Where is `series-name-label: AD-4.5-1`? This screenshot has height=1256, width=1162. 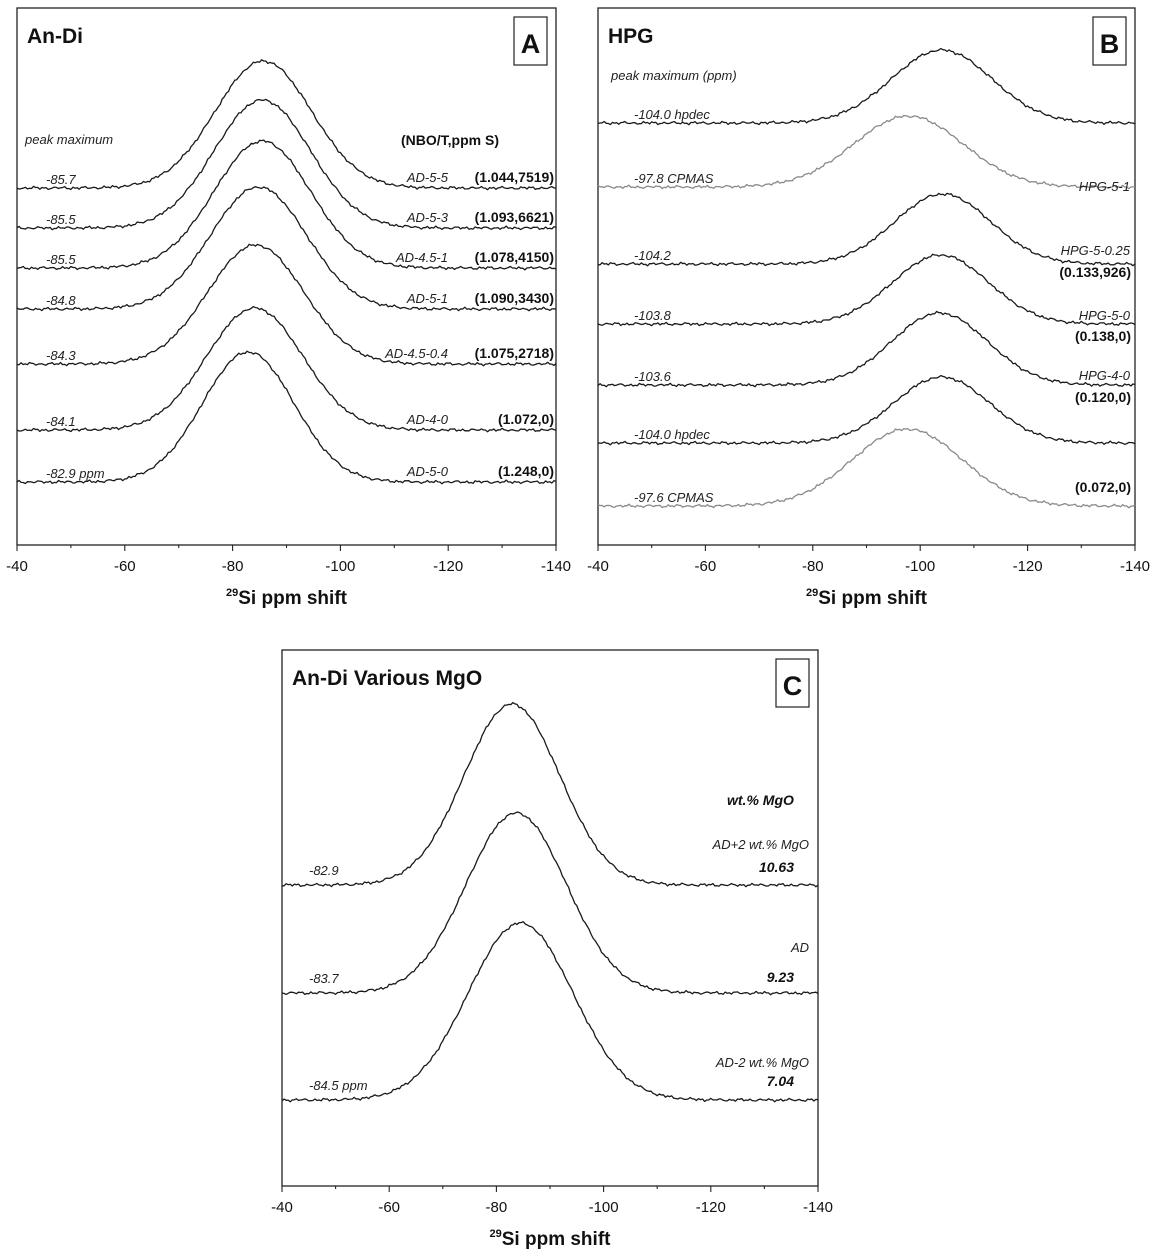 series-name-label: AD-4.5-1 is located at coordinates (421, 257).